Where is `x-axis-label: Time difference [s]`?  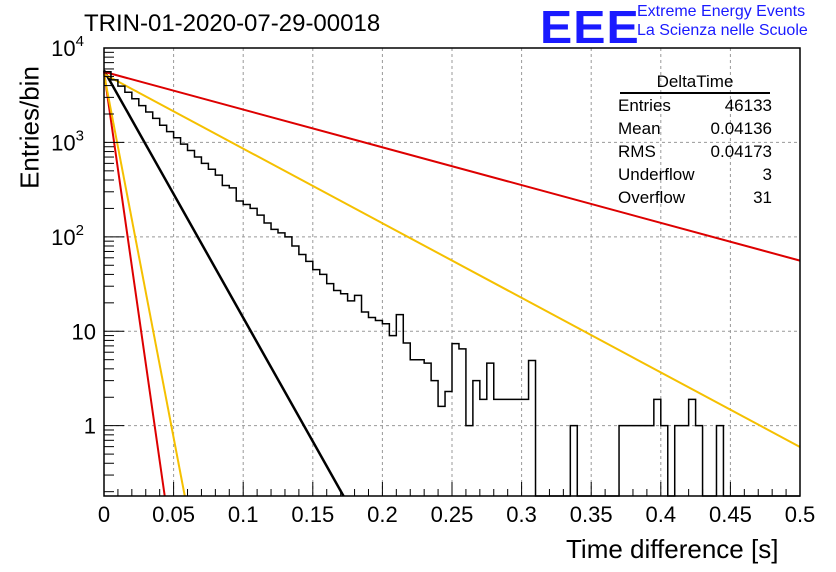
x-axis-label: Time difference [s] is located at coordinates (672, 549).